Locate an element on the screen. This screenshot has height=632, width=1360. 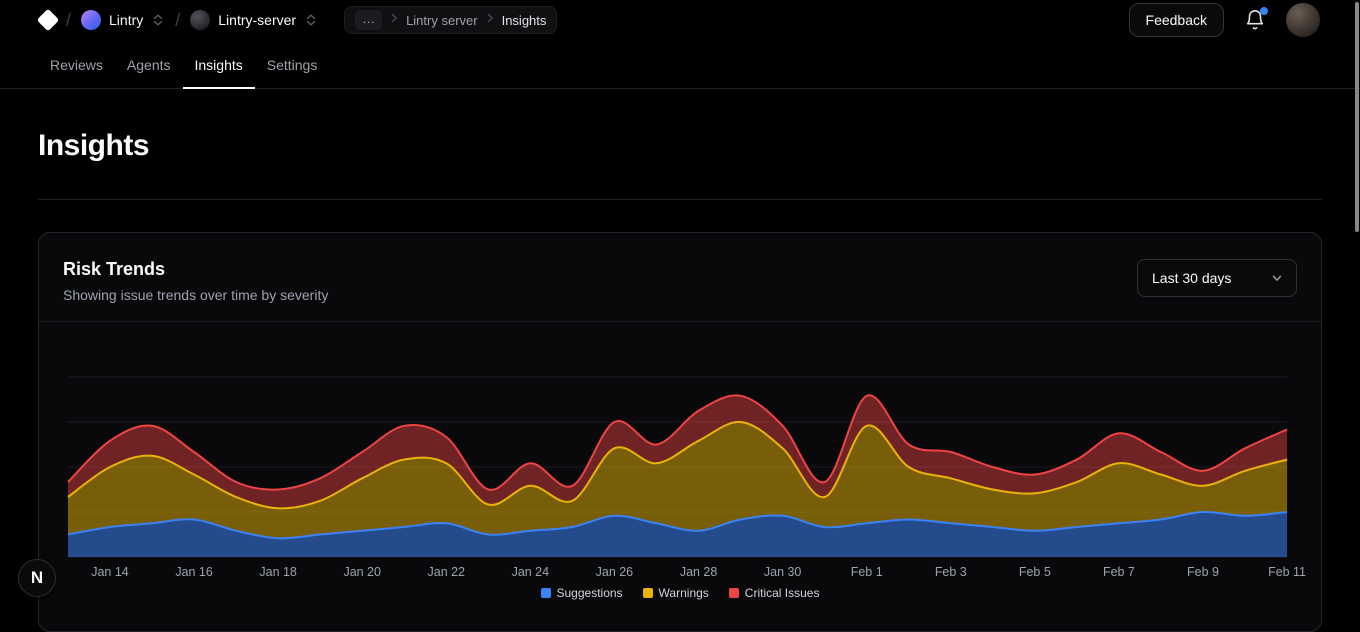
x-tick-label: Jan 20 is located at coordinates (362, 572).